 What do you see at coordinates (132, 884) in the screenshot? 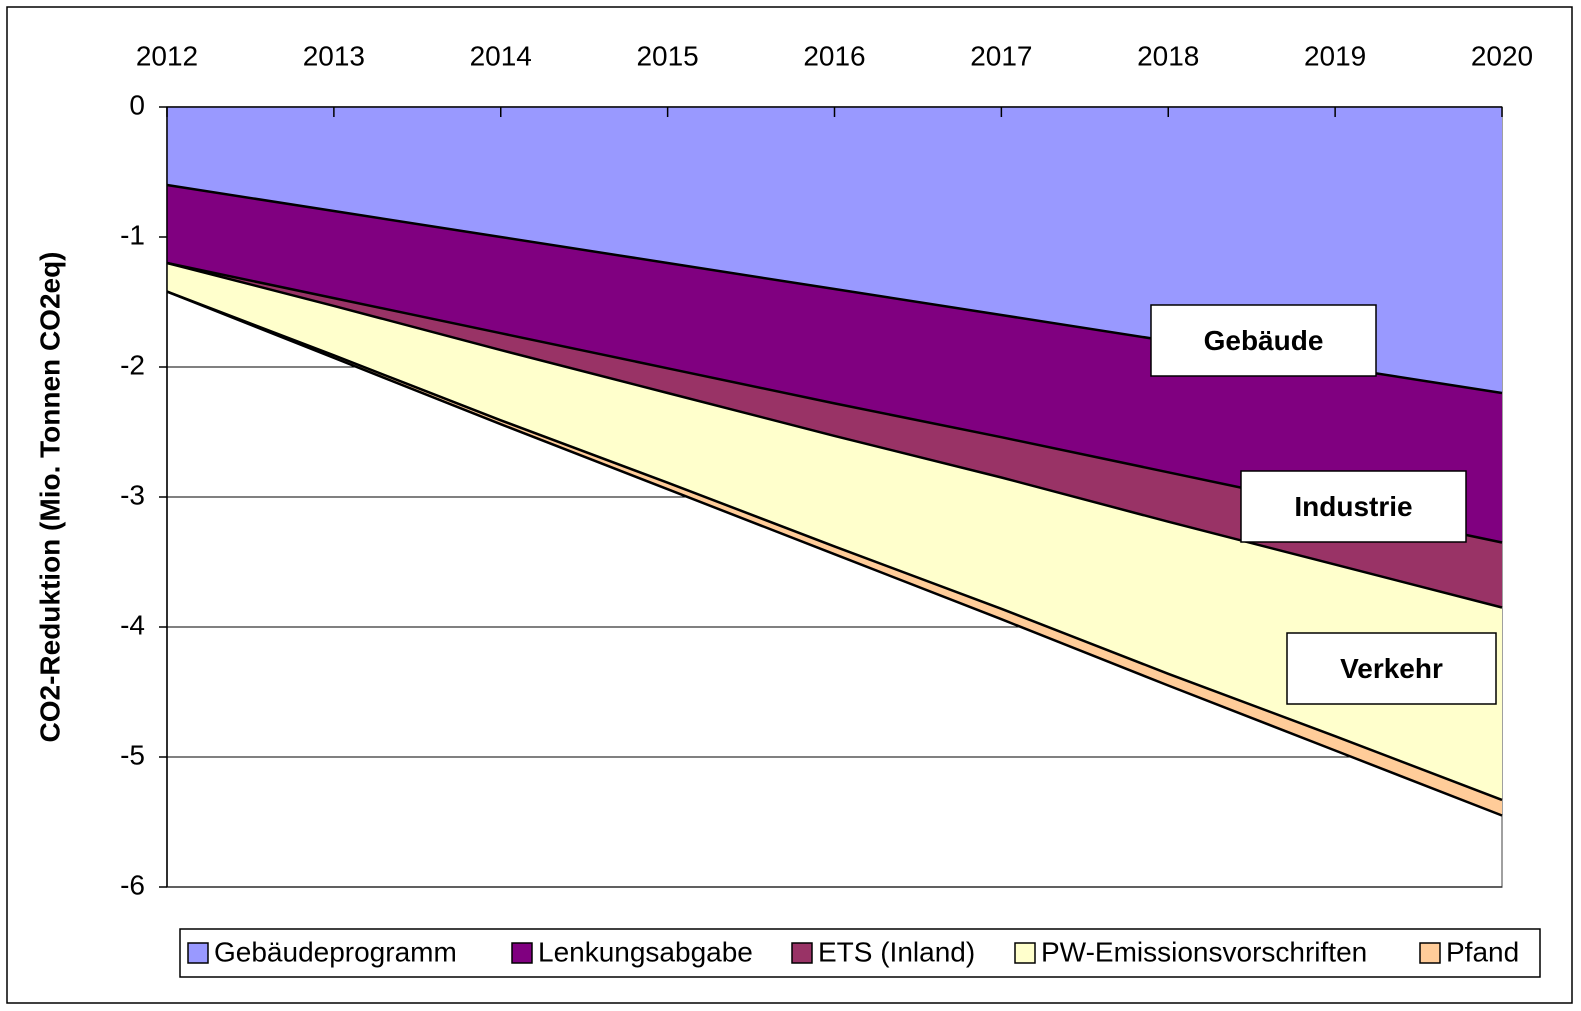
I see `y-tick-label: -6` at bounding box center [132, 884].